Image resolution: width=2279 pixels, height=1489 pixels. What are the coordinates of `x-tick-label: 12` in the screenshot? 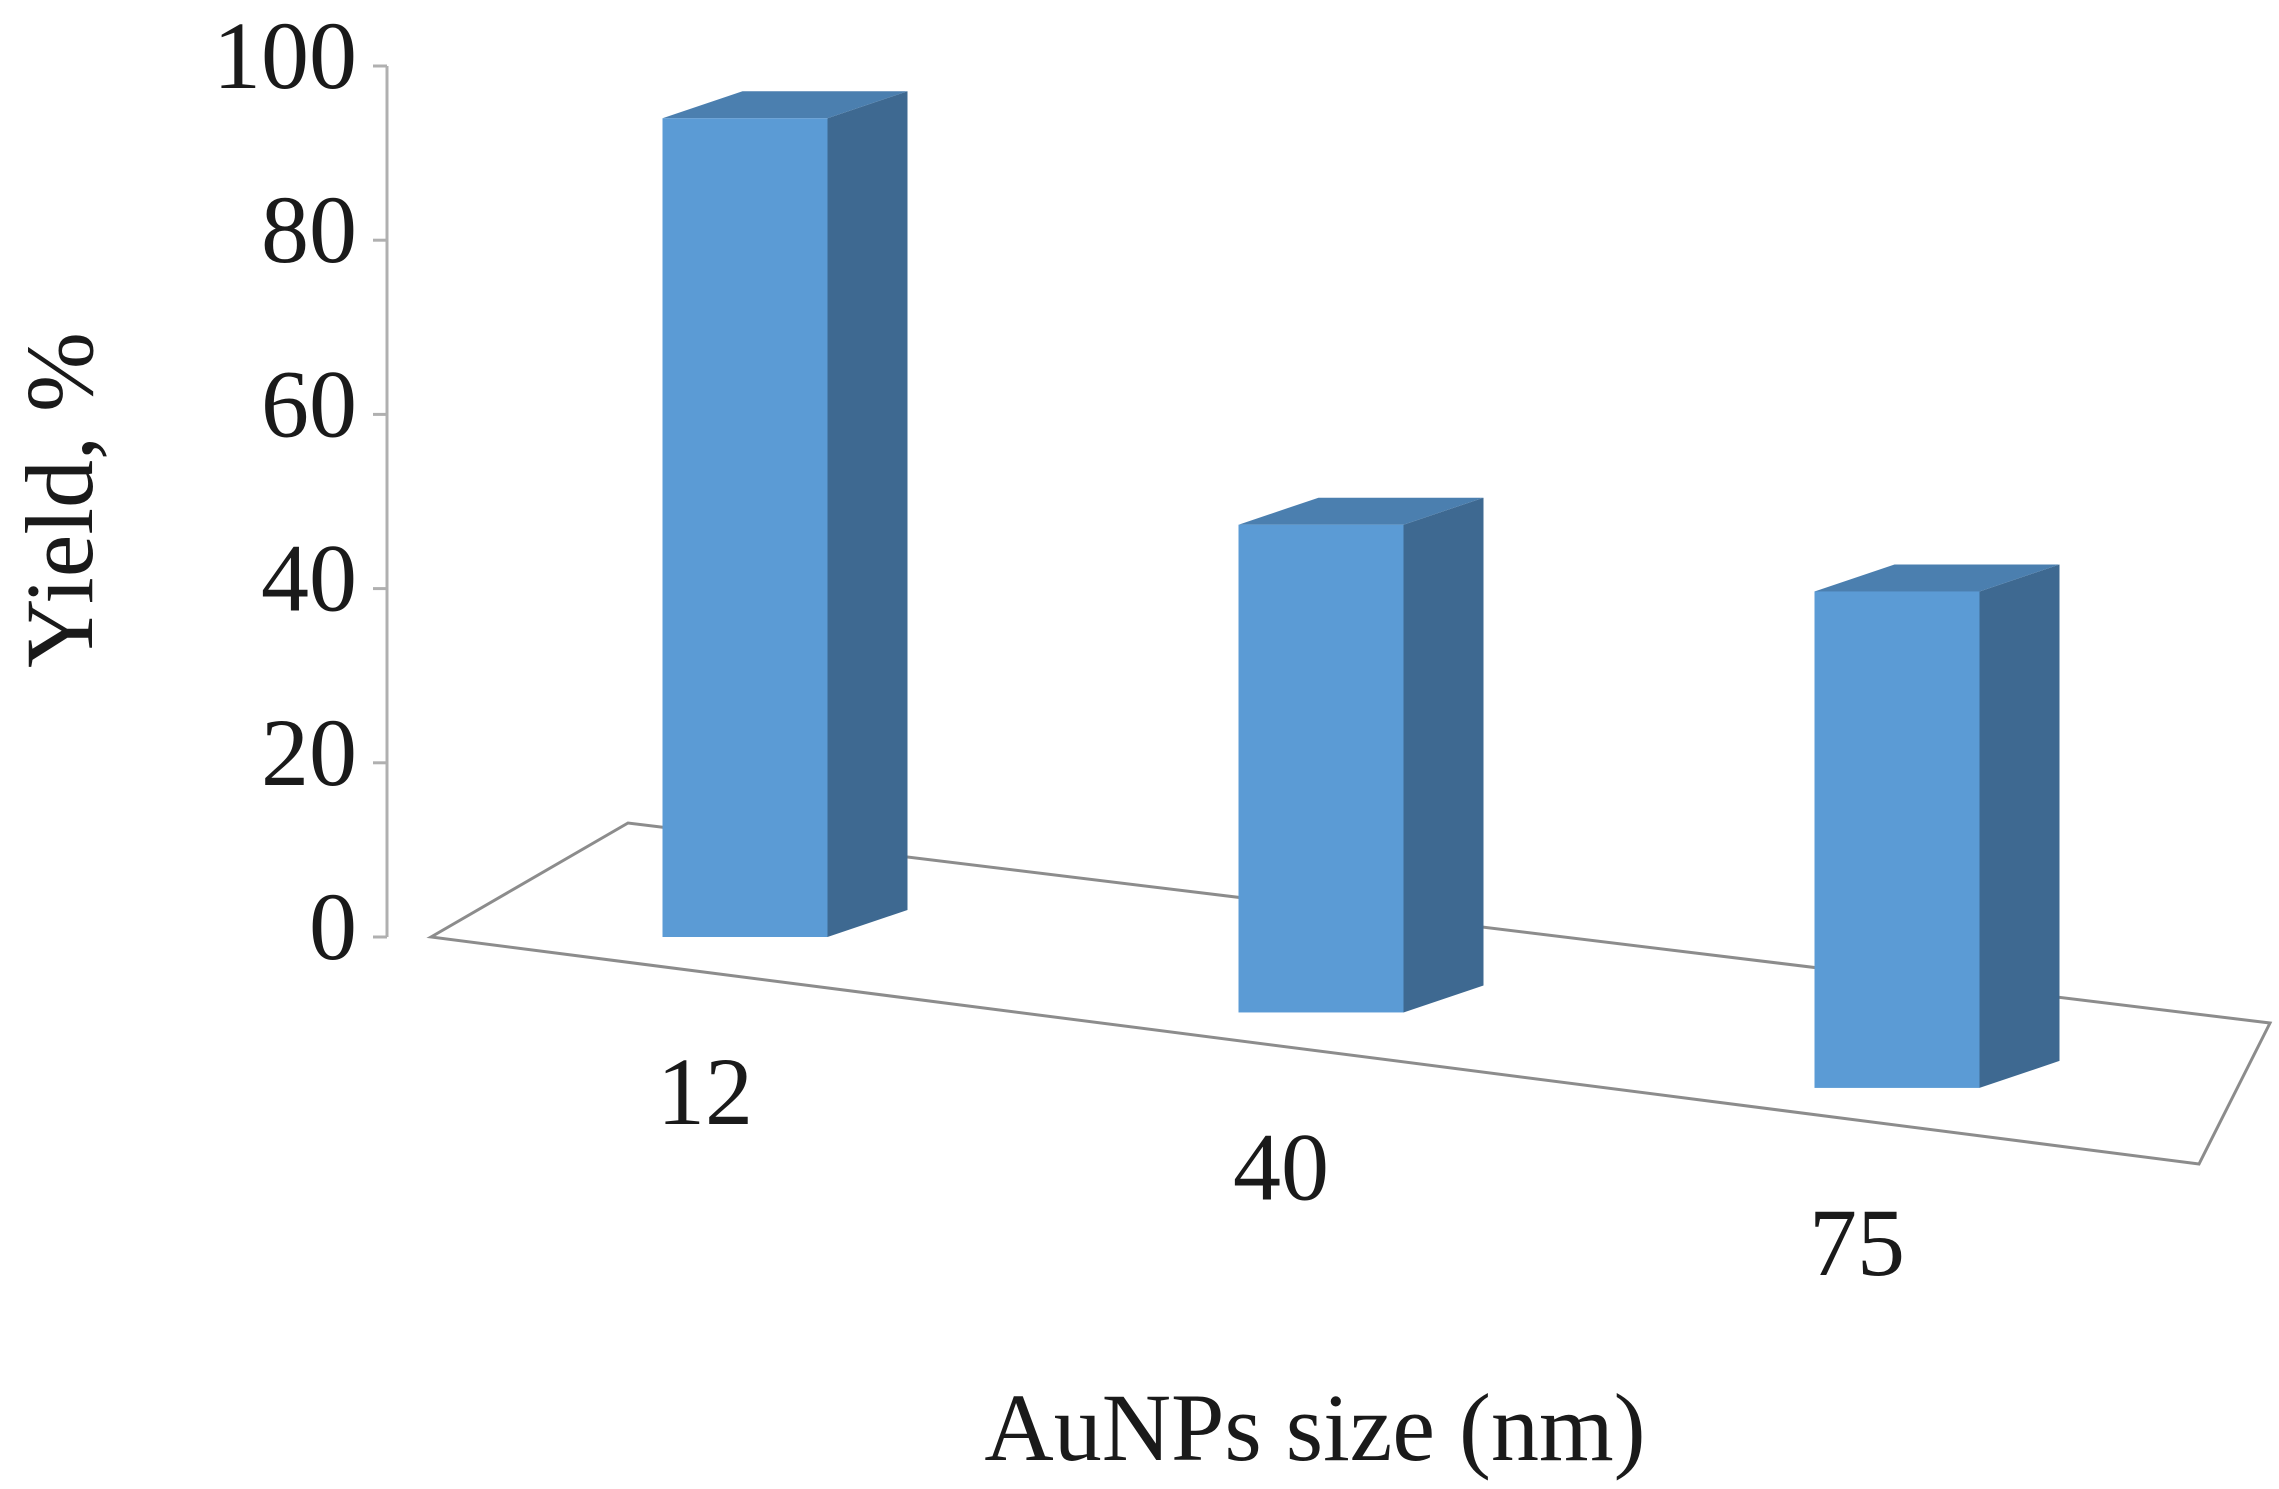 It's located at (705, 1091).